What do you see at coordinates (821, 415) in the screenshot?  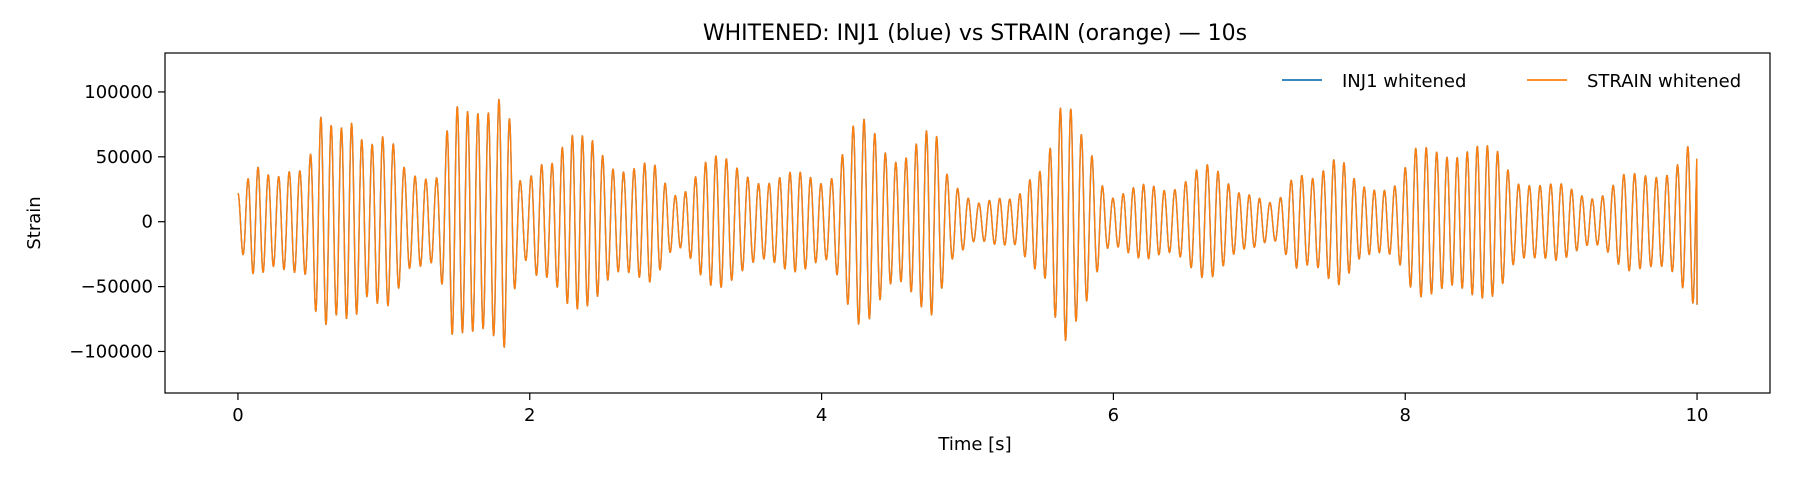 I see `x-tick-label: 4` at bounding box center [821, 415].